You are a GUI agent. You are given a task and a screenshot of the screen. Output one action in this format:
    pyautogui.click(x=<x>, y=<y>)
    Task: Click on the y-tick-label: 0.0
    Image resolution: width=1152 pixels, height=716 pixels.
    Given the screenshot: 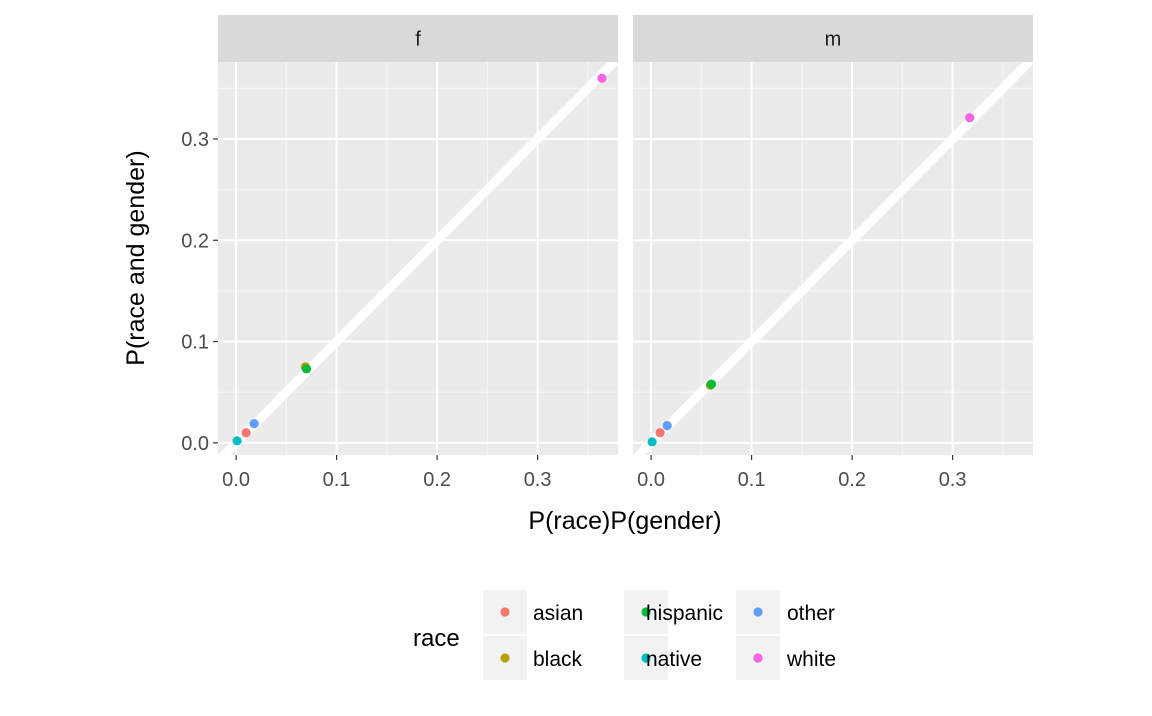 What is the action you would take?
    pyautogui.click(x=195, y=444)
    